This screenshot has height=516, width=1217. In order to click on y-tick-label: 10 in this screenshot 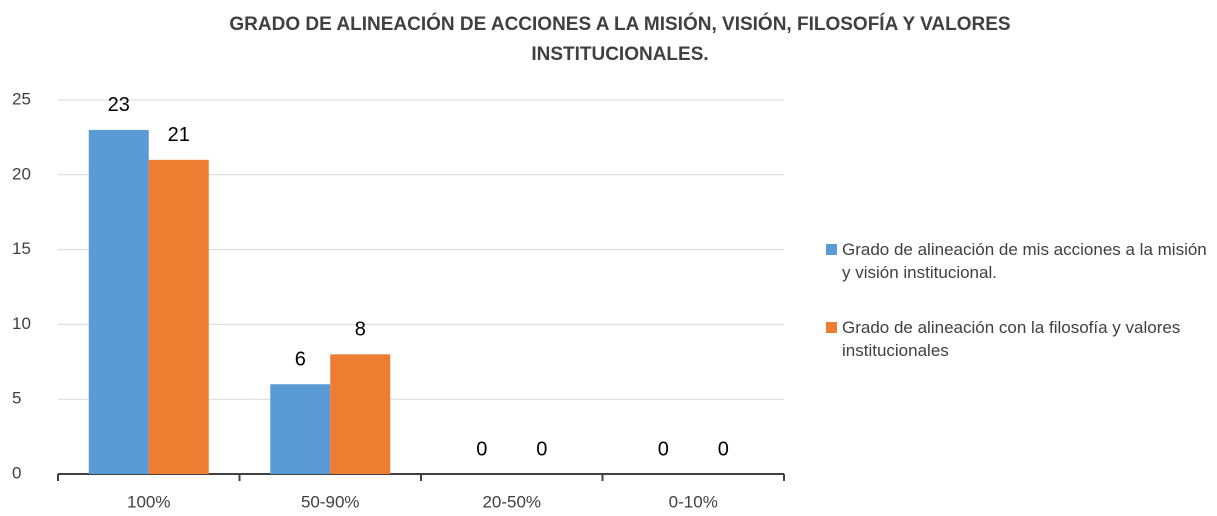, I will do `click(21, 323)`.